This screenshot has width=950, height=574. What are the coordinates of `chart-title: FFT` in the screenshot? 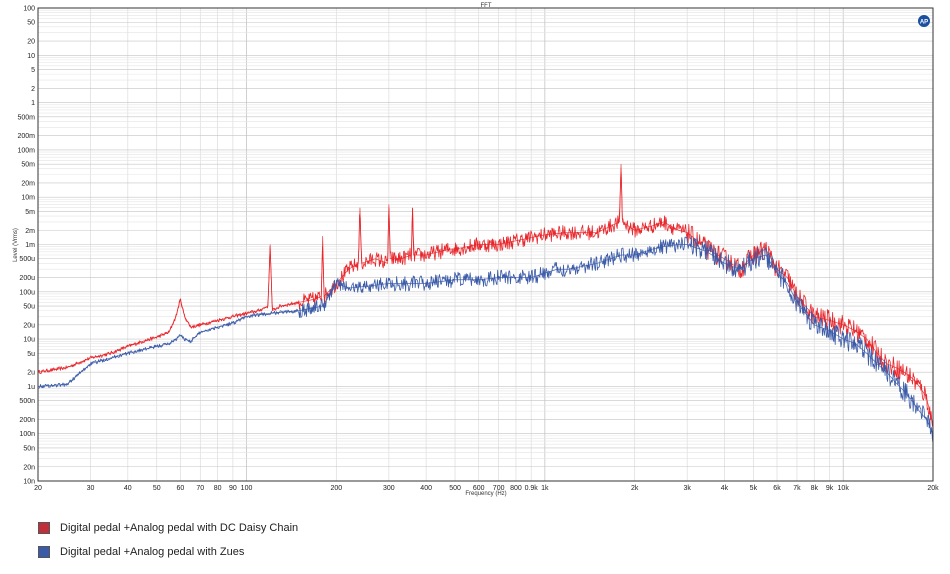 It's located at (486, 6).